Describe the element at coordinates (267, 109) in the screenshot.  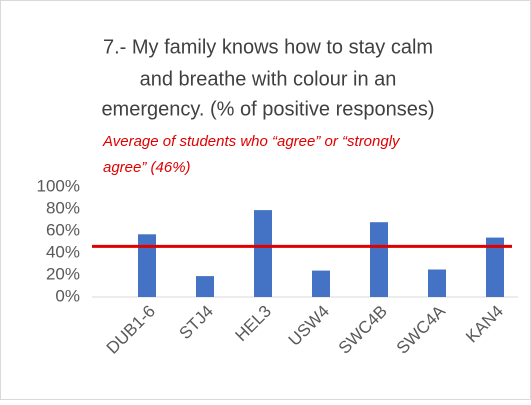
I see `chart-title: emergency. (% of positive responses)` at that location.